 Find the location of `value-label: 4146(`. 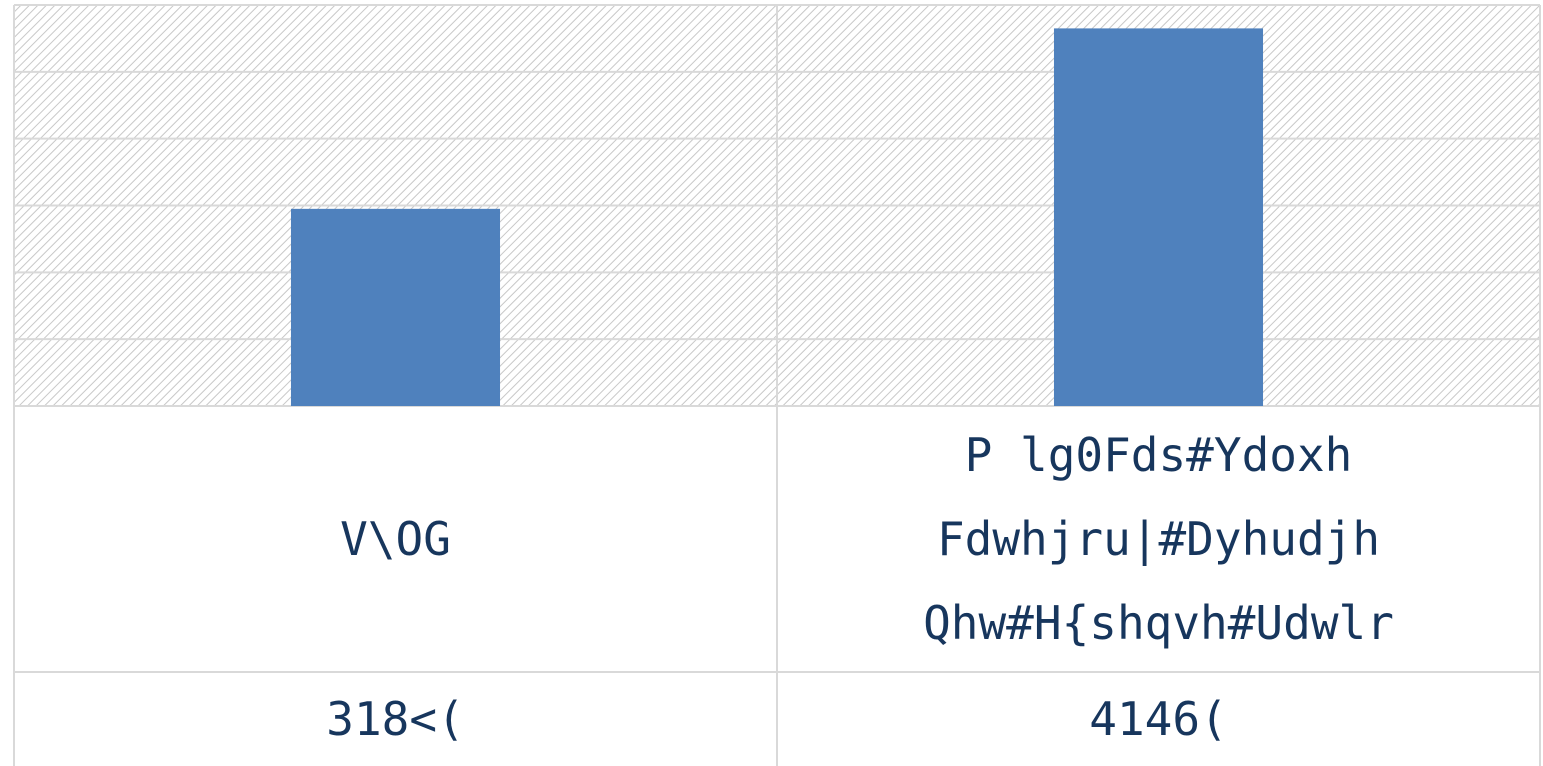

value-label: 4146( is located at coordinates (1158, 719).